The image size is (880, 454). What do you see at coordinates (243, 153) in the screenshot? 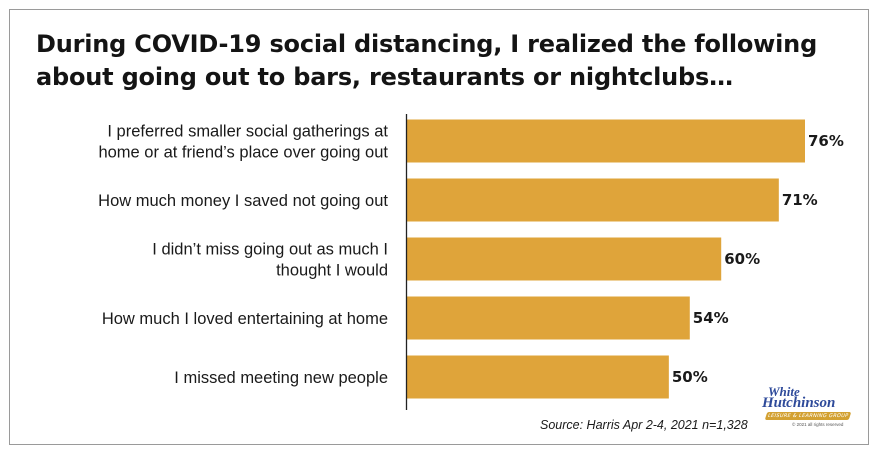
I see `category-label: home or at friend’s place over going out` at bounding box center [243, 153].